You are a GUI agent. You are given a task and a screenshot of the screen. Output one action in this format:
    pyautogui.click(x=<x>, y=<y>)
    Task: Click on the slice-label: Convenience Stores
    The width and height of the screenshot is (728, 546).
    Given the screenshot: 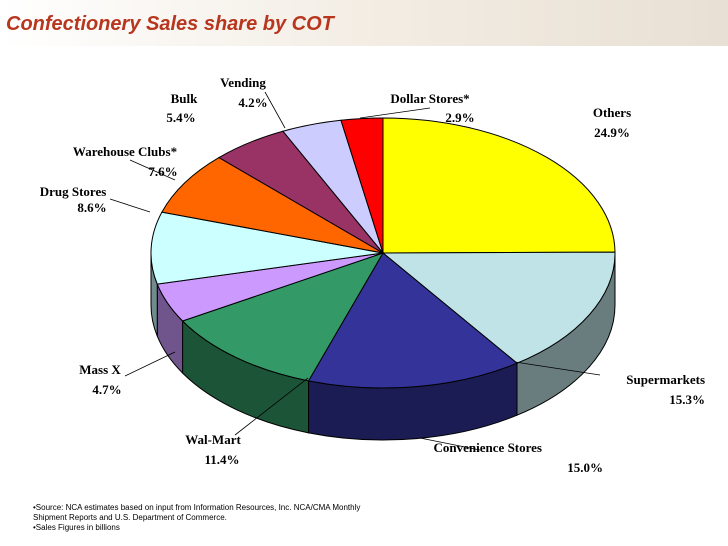 What is the action you would take?
    pyautogui.click(x=488, y=447)
    